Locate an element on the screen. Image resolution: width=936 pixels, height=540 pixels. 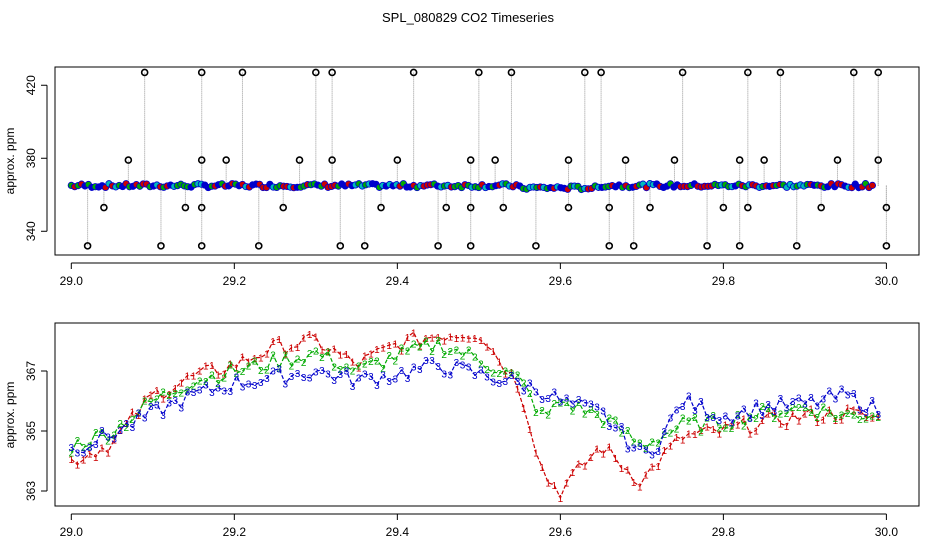
bottom-x-tick-label: 29.2 is located at coordinates (235, 532).